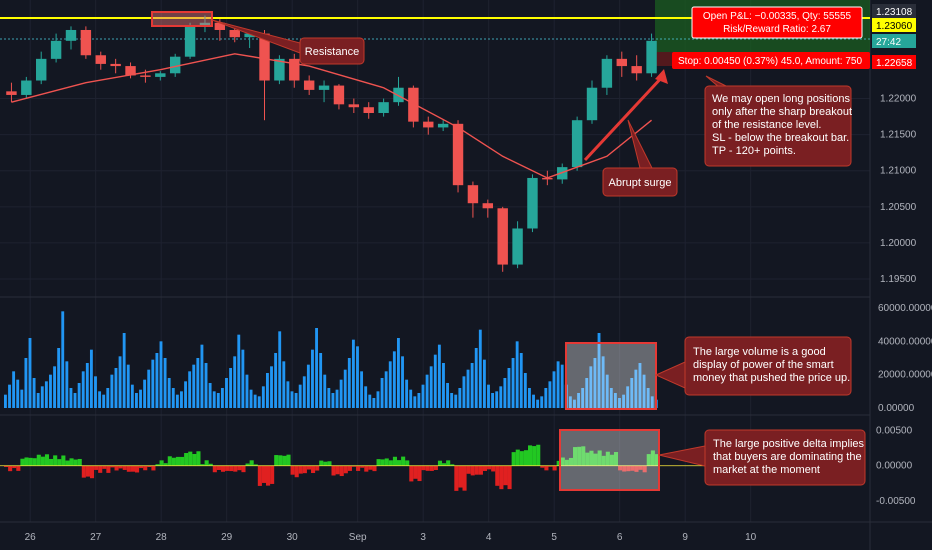 This screenshot has width=932, height=550. Describe the element at coordinates (489, 537) in the screenshot. I see `time-tick-label-7: 4` at that location.